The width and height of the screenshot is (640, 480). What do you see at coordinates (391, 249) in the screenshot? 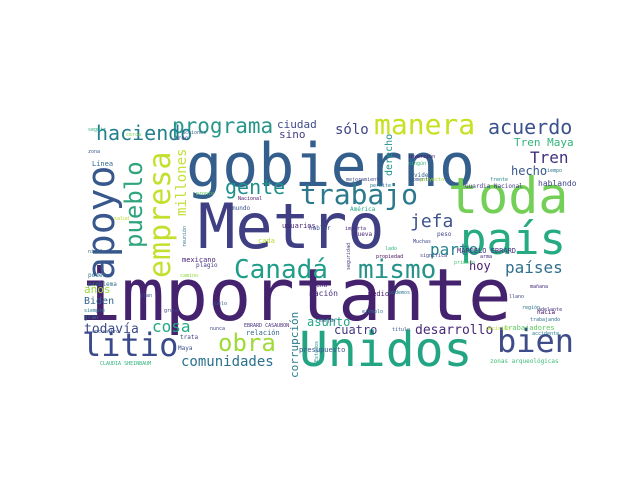
I see `word-lado: lado` at bounding box center [391, 249].